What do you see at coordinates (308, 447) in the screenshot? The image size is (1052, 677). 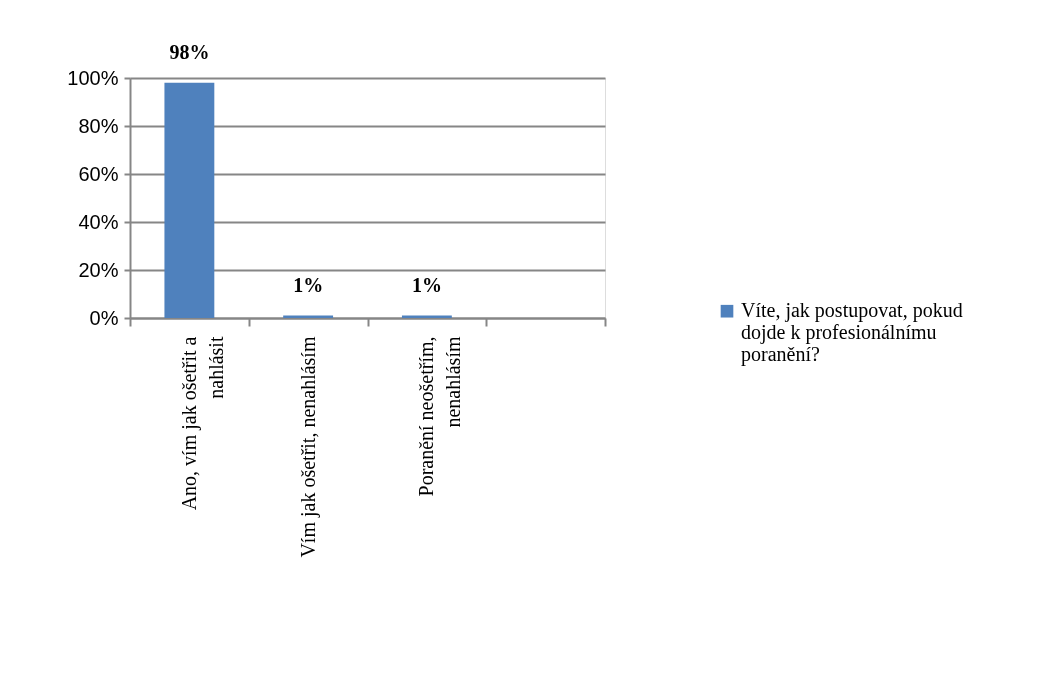 I see `x-tick-label: Vím jak ošetřit, nenahlásím` at bounding box center [308, 447].